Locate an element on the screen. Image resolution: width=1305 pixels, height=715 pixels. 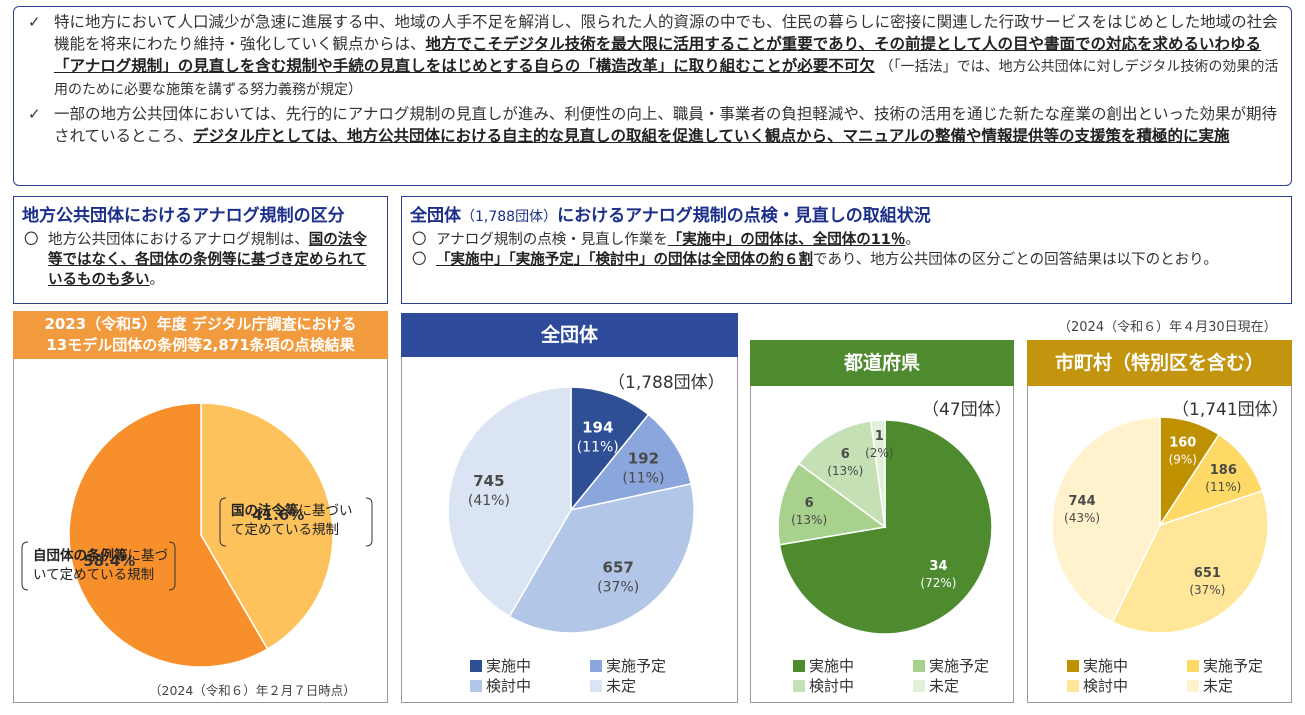
pie-percent-4: (41%) is located at coordinates (489, 501).